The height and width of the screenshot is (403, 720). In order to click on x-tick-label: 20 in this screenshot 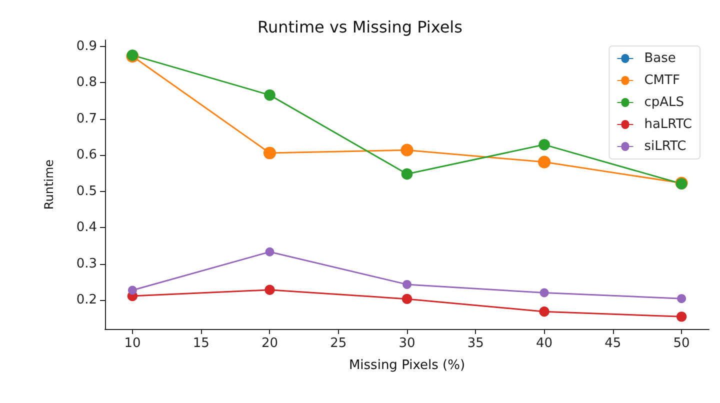, I will do `click(269, 343)`.